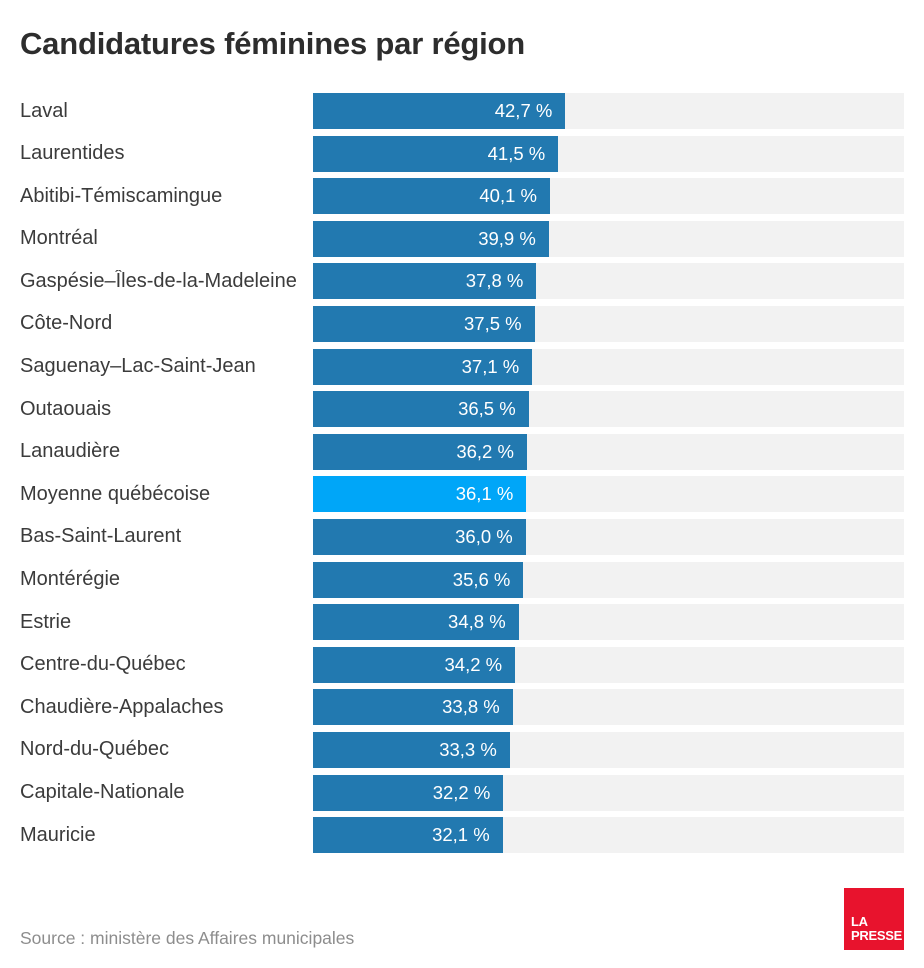 This screenshot has height=968, width=924. Describe the element at coordinates (66, 408) in the screenshot. I see `row-label: Outaouais` at that location.